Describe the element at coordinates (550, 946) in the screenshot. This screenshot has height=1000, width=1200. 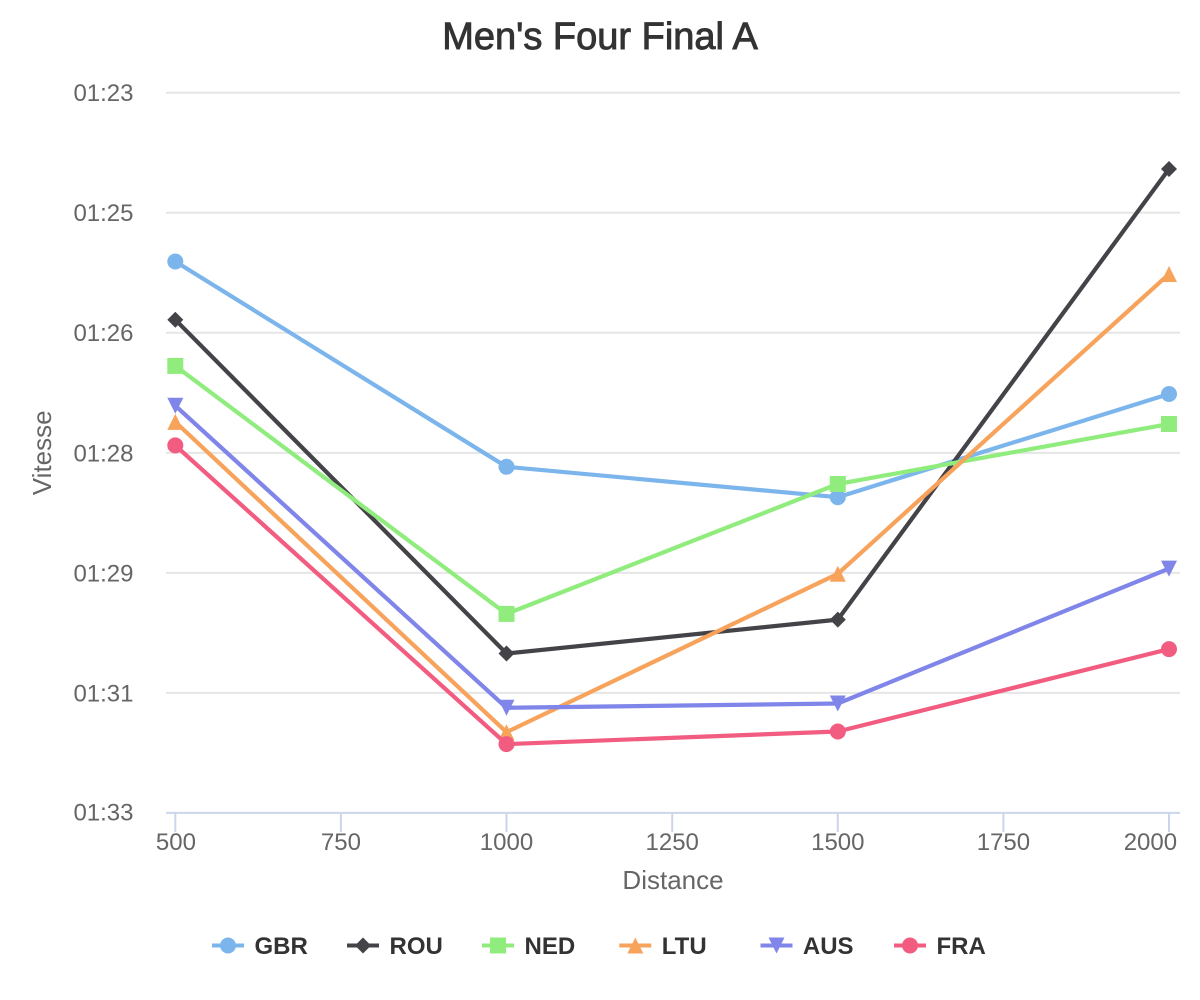
I see `svg-text: NED` at that location.